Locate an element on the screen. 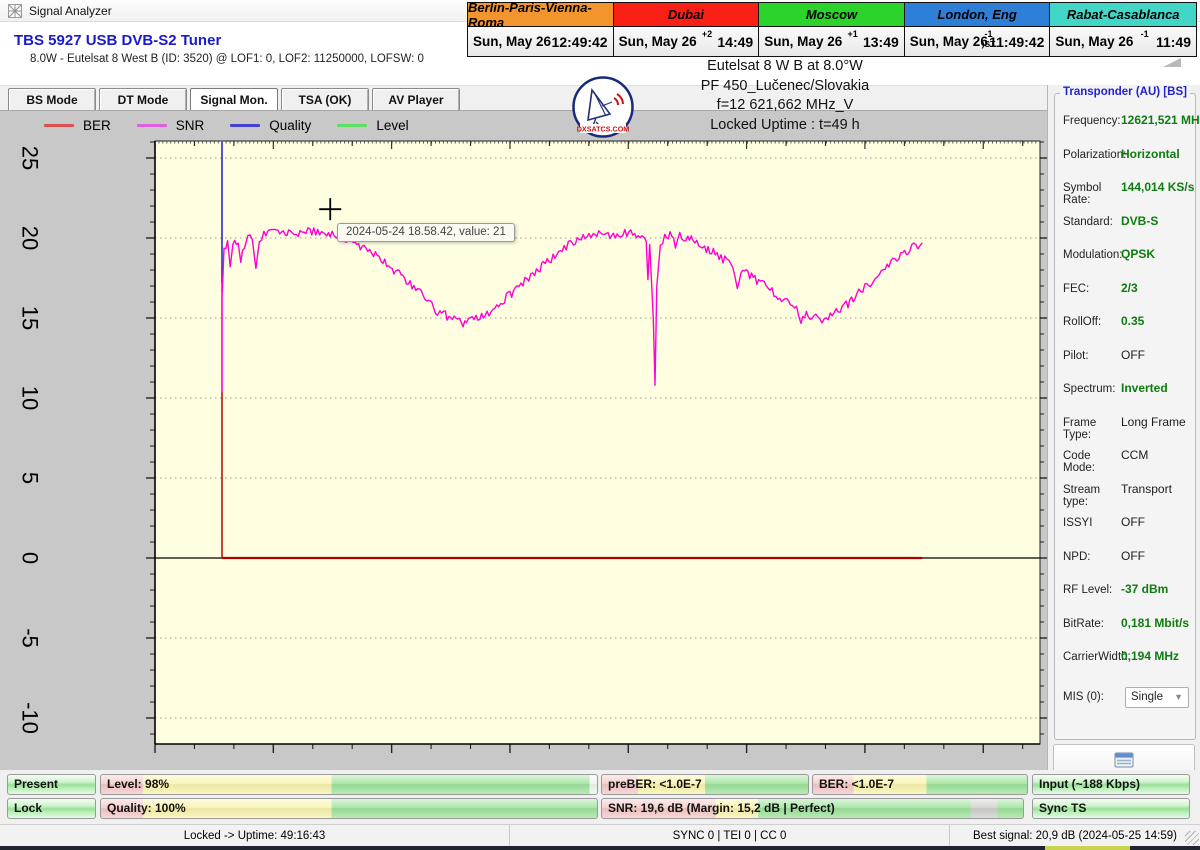 The height and width of the screenshot is (850, 1200). clock-time: 11:49 is located at coordinates (1173, 41).